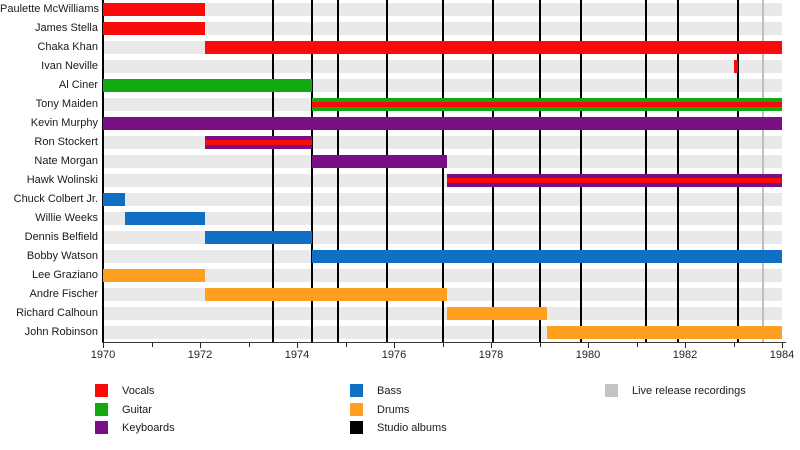  Describe the element at coordinates (64, 123) in the screenshot. I see `member-label: Kevin Murphy` at that location.